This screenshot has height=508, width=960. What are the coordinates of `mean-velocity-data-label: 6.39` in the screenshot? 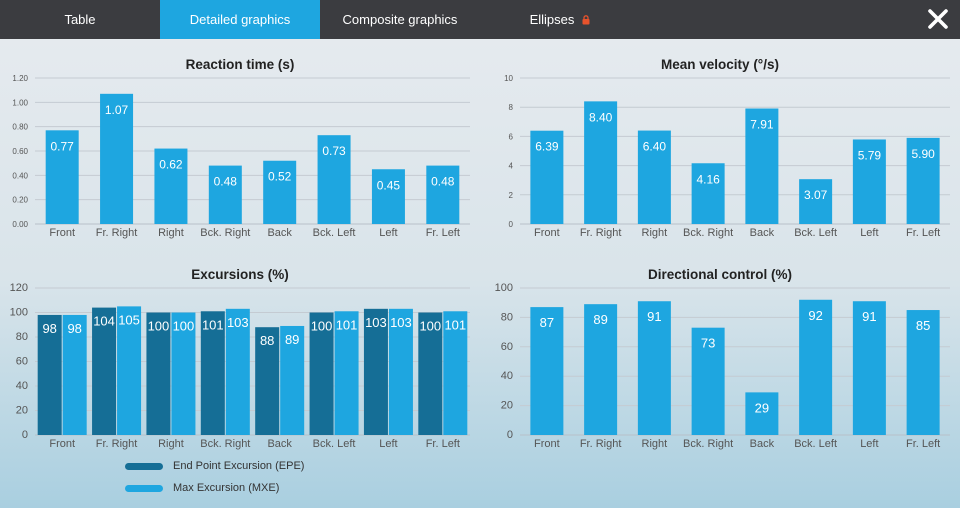 It's located at (547, 147).